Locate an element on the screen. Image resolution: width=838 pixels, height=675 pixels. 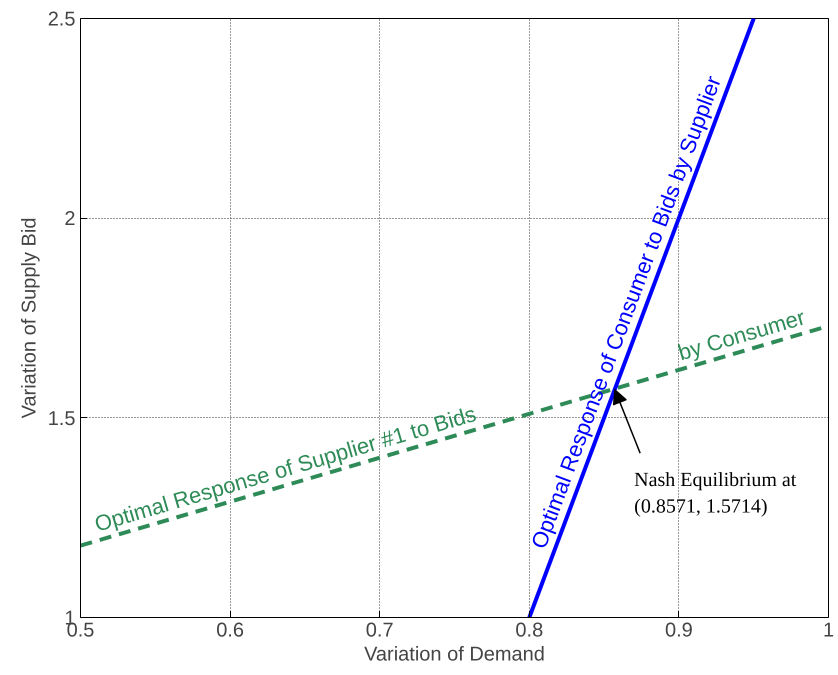
x-tick-label: 0.6 is located at coordinates (230, 631).